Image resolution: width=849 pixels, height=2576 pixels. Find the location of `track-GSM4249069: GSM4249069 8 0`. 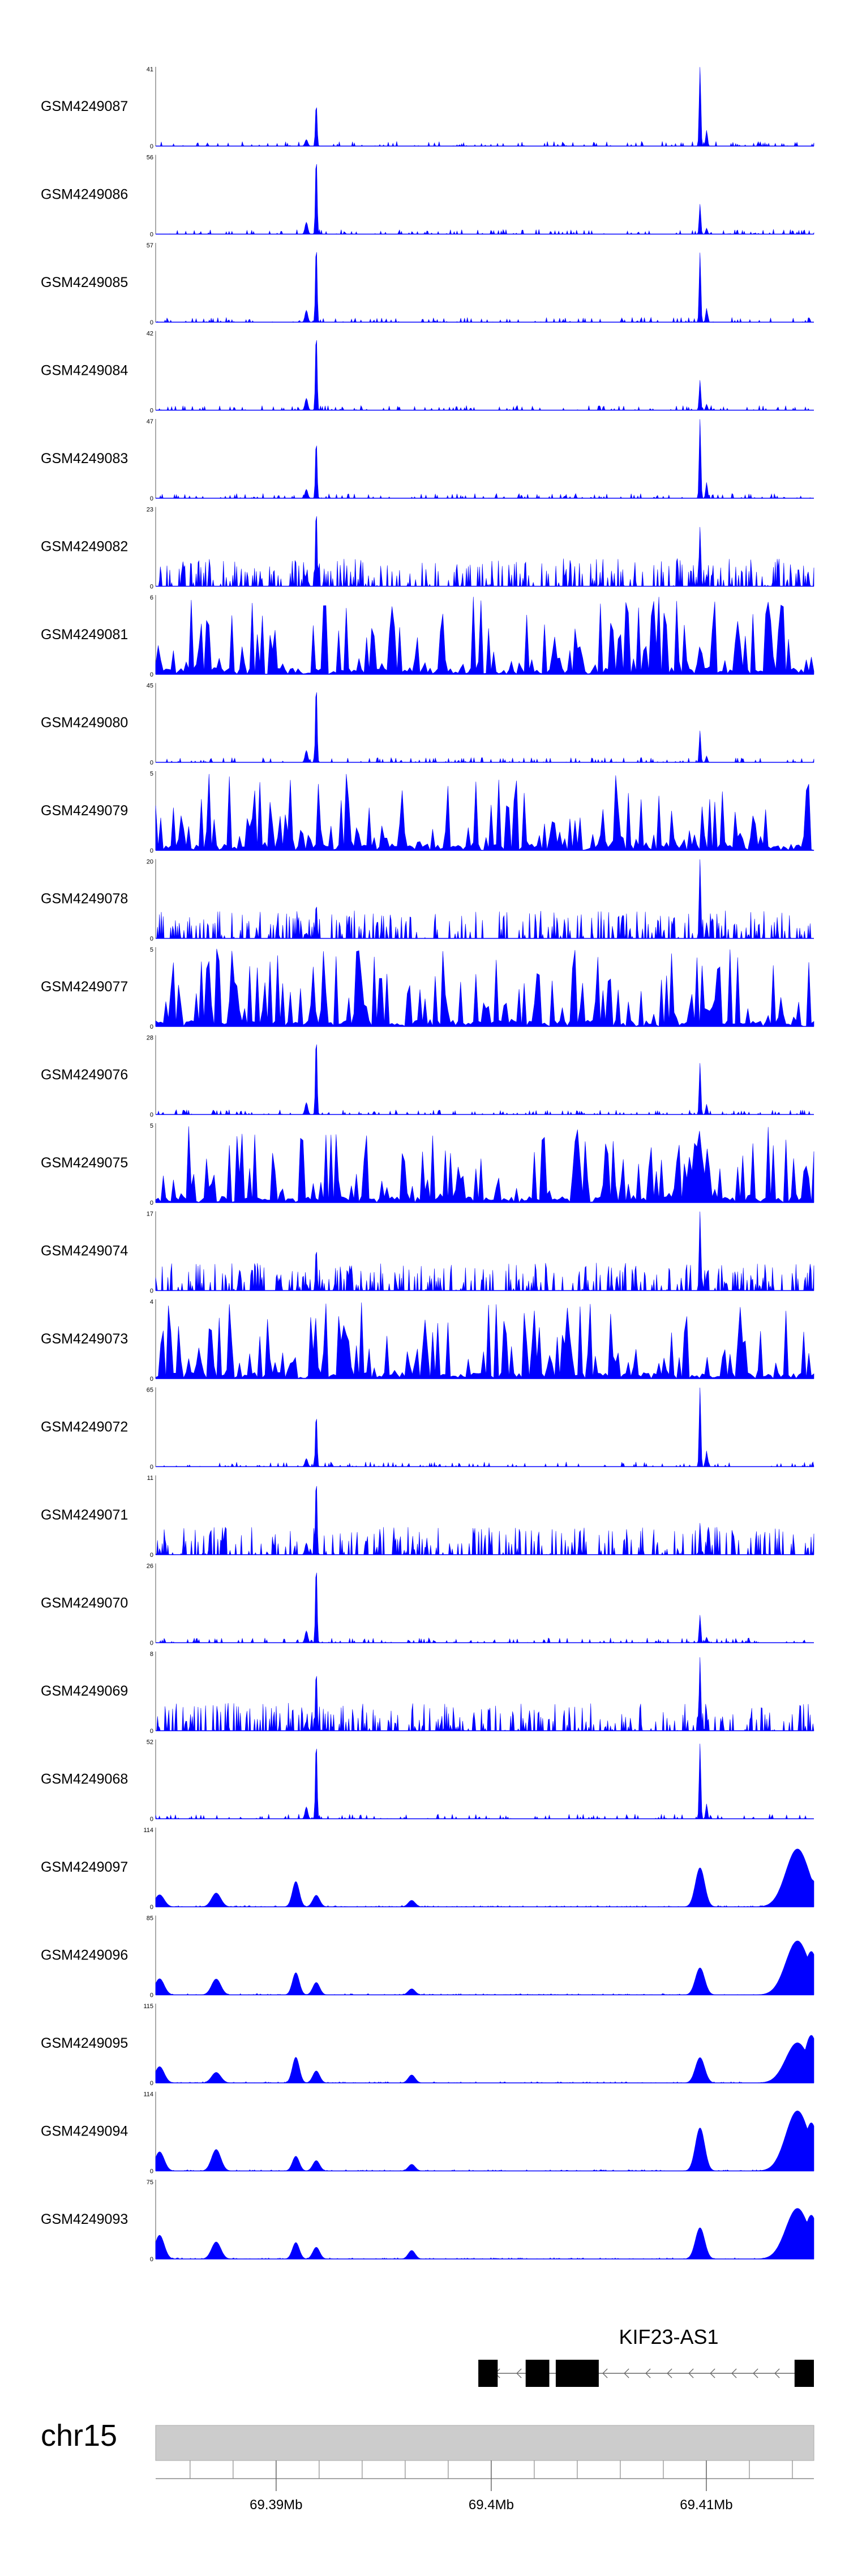

track-GSM4249069: GSM4249069 8 0 is located at coordinates (427, 1693).